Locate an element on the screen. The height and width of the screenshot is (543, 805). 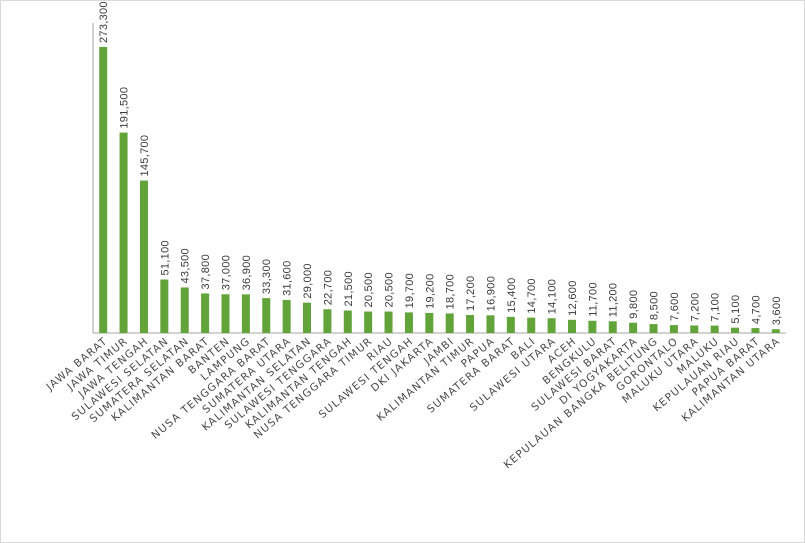
value-label-9: 31,600 is located at coordinates (288, 277).